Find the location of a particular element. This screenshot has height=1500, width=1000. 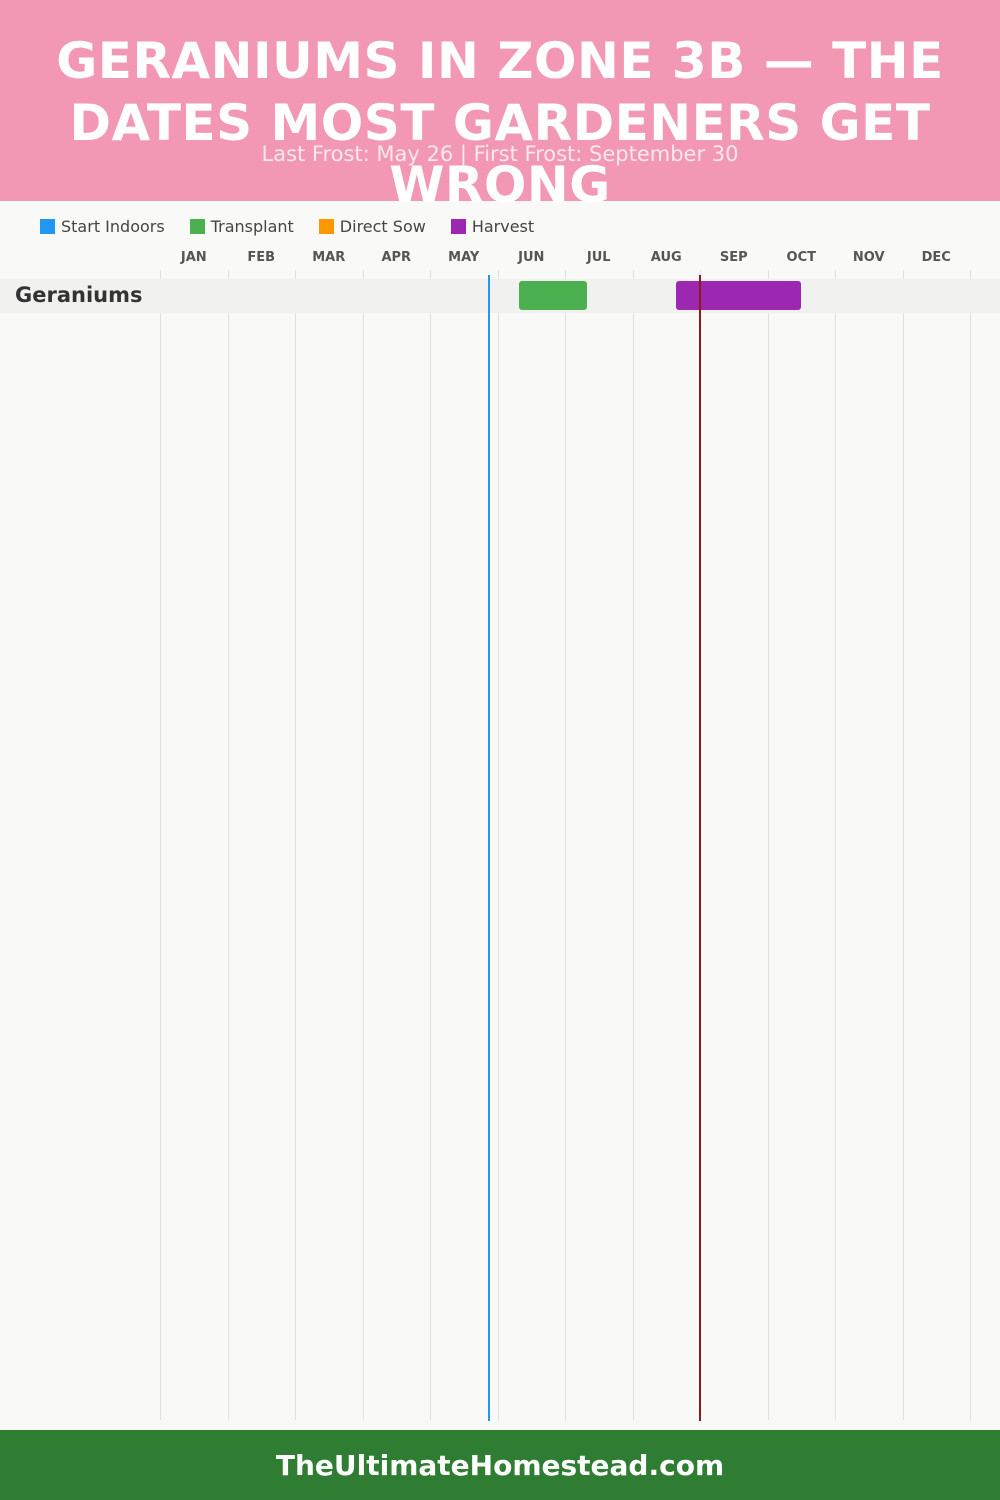

month-label-oct: OCT is located at coordinates (801, 257).